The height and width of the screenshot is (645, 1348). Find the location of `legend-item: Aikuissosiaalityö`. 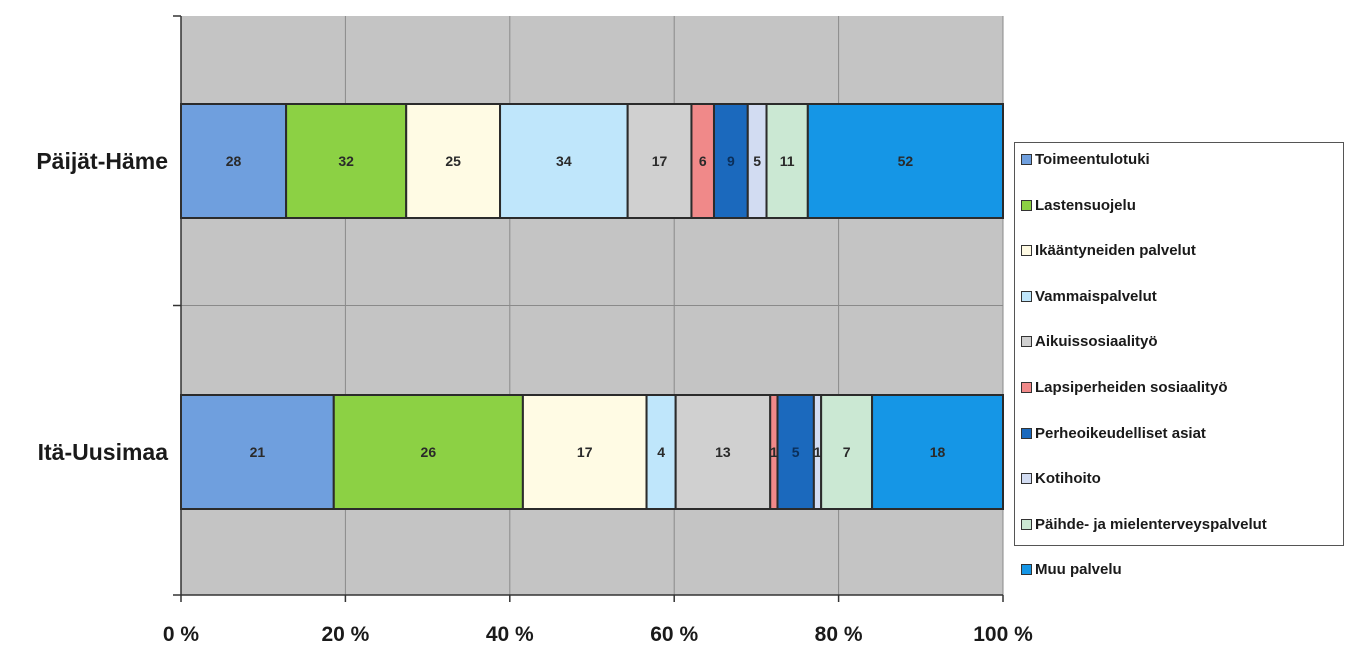

legend-item: Aikuissosiaalityö is located at coordinates (1089, 341).